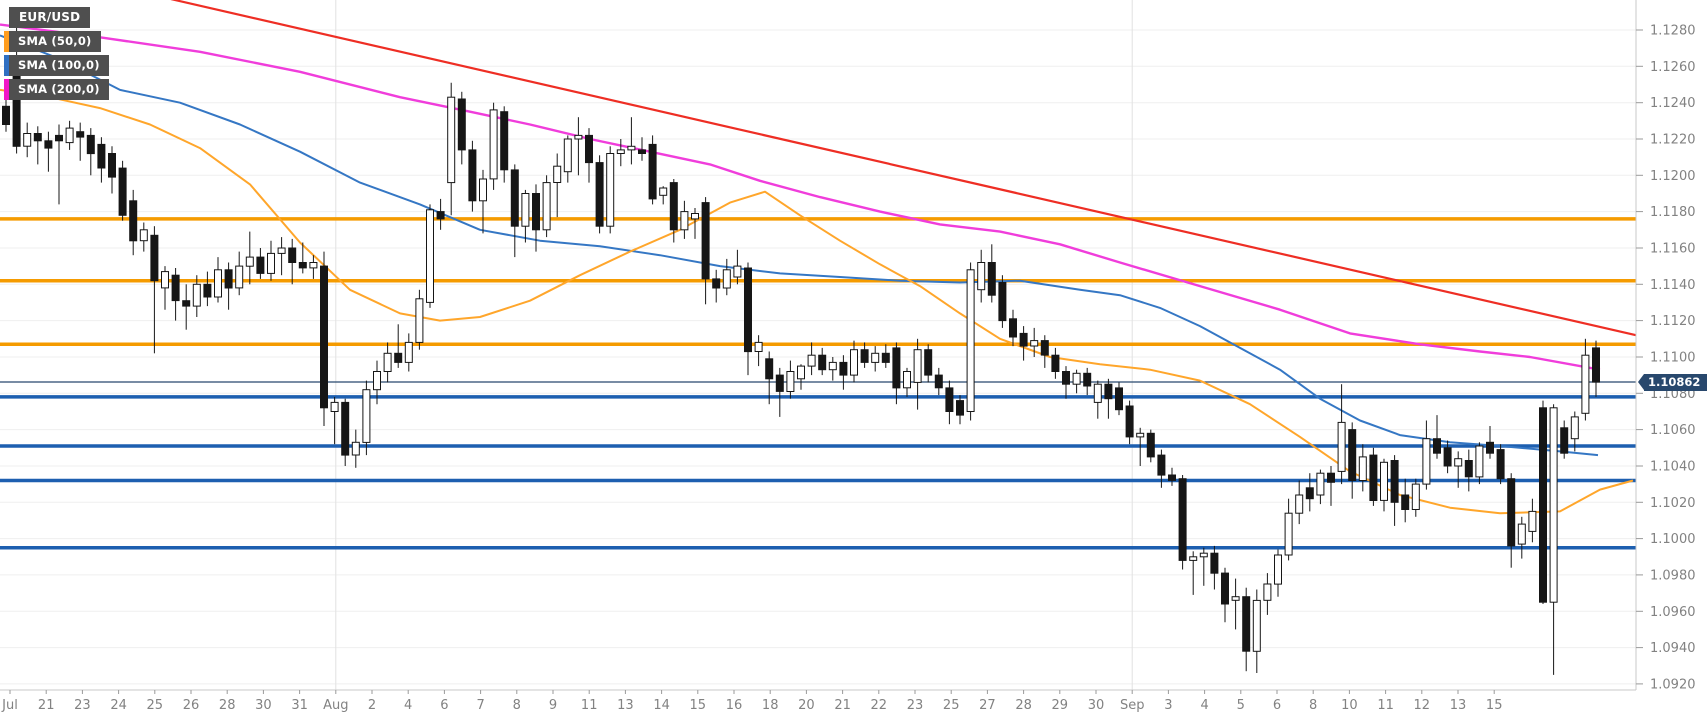 This screenshot has width=1707, height=728. What do you see at coordinates (553, 705) in the screenshot?
I see `svg-text: 9` at bounding box center [553, 705].